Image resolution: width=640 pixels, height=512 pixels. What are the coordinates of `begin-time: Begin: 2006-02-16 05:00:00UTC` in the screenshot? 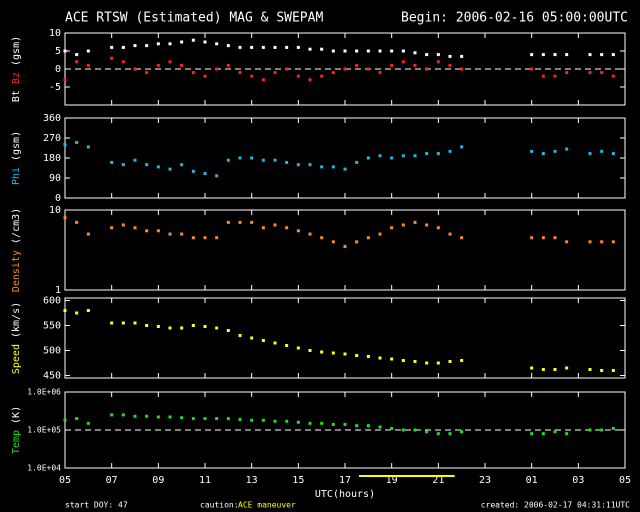 It's located at (514, 18).